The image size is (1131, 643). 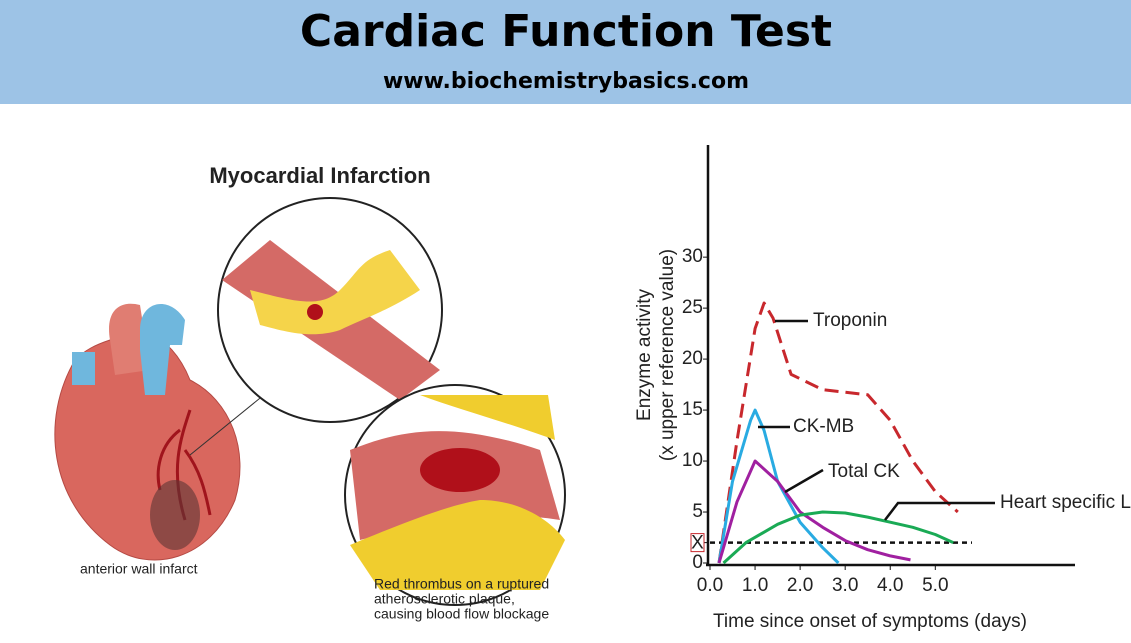 What do you see at coordinates (870, 621) in the screenshot?
I see `x-axis-label: Time since onset of symptoms (days)` at bounding box center [870, 621].